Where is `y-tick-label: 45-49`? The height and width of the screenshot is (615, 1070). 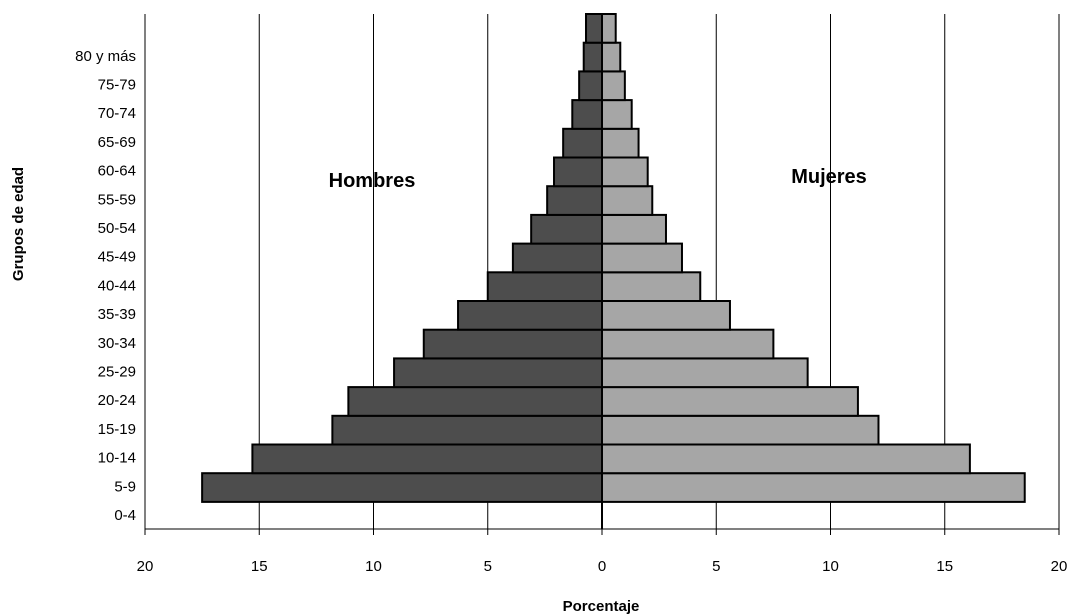
y-tick-label: 45-49 is located at coordinates (117, 257).